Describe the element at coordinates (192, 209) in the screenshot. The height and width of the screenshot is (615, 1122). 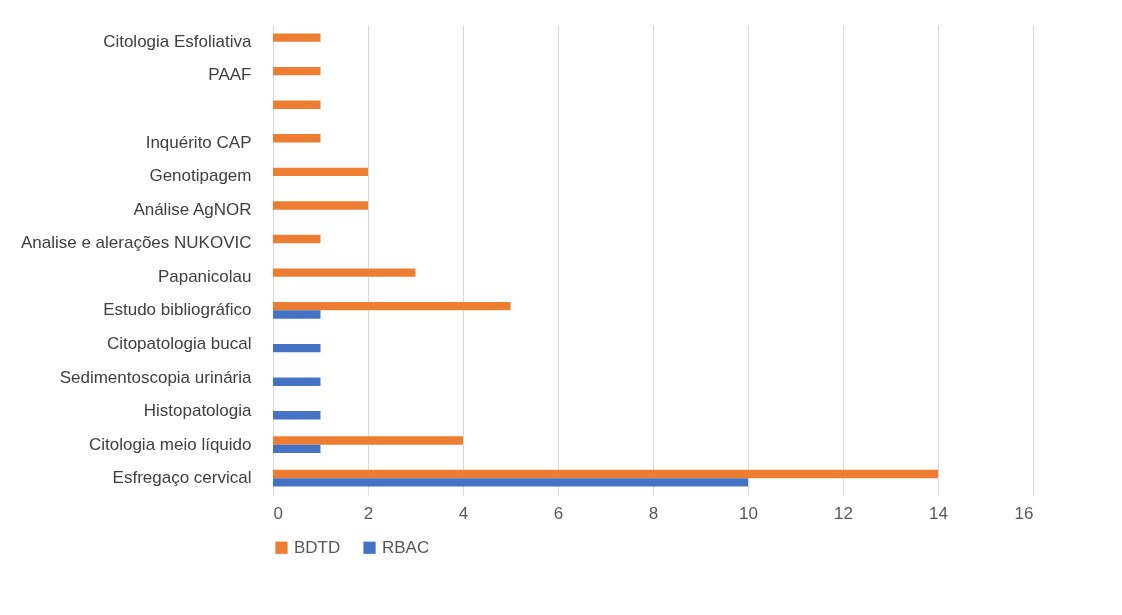
I see `y-tick-label: Análise AgNOR` at that location.